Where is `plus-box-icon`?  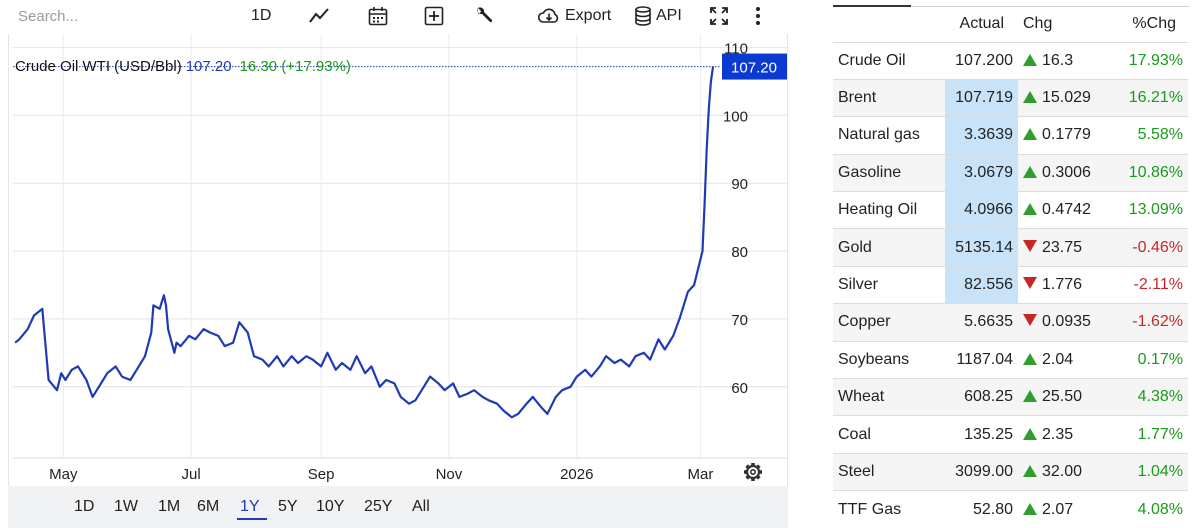 plus-box-icon is located at coordinates (434, 16).